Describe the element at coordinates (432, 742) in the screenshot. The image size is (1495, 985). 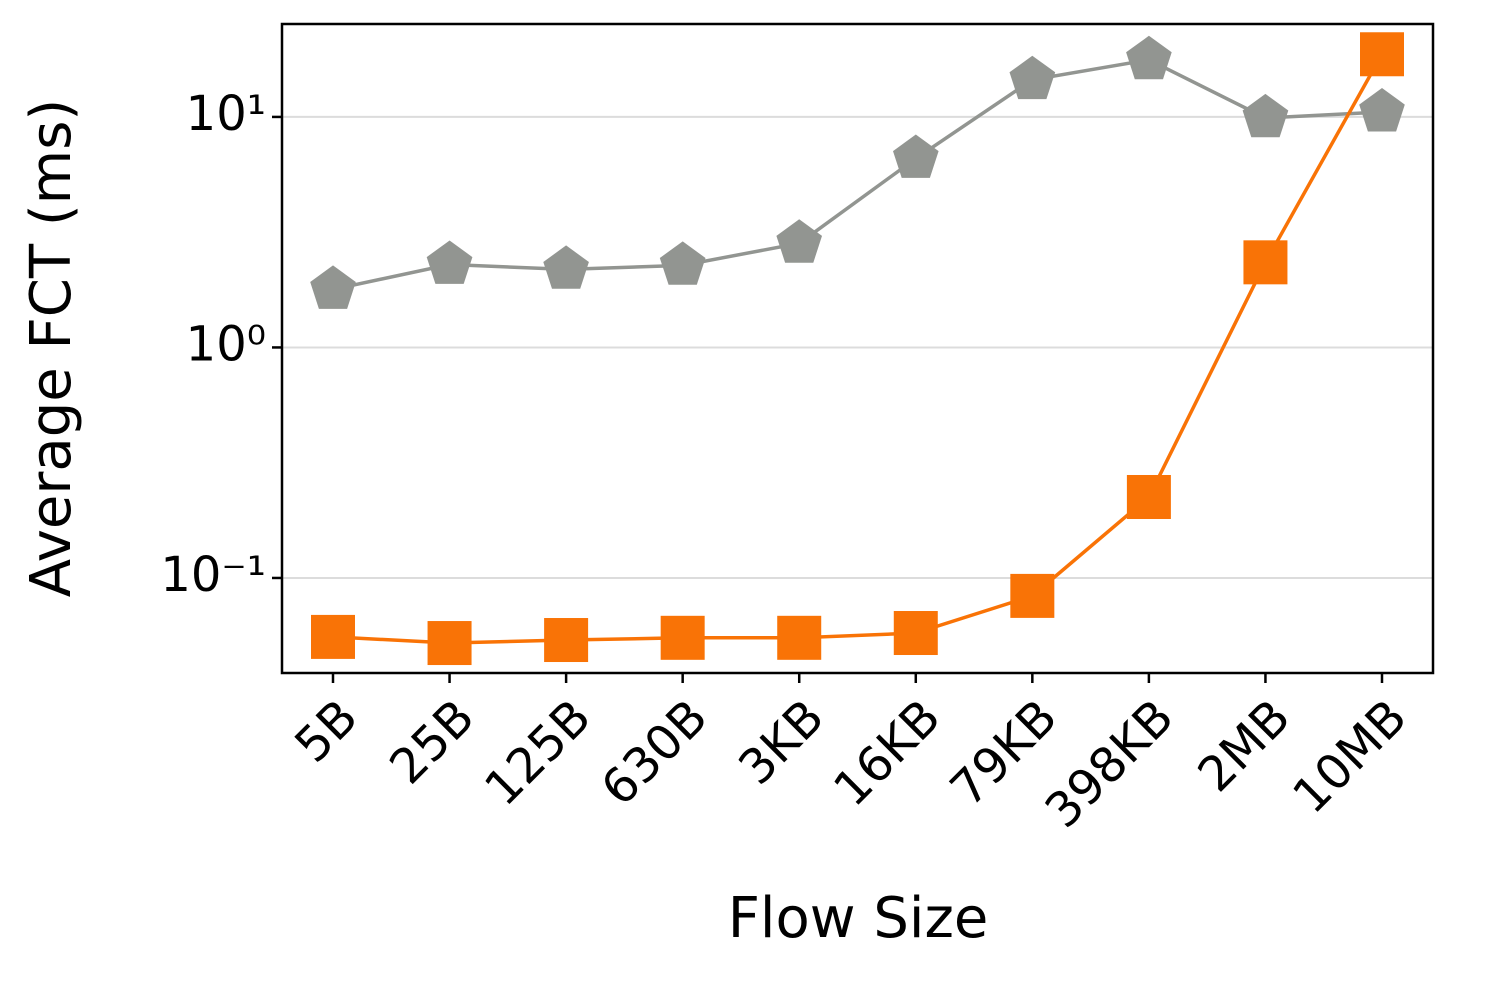
I see `x-tick-label: 25B` at that location.